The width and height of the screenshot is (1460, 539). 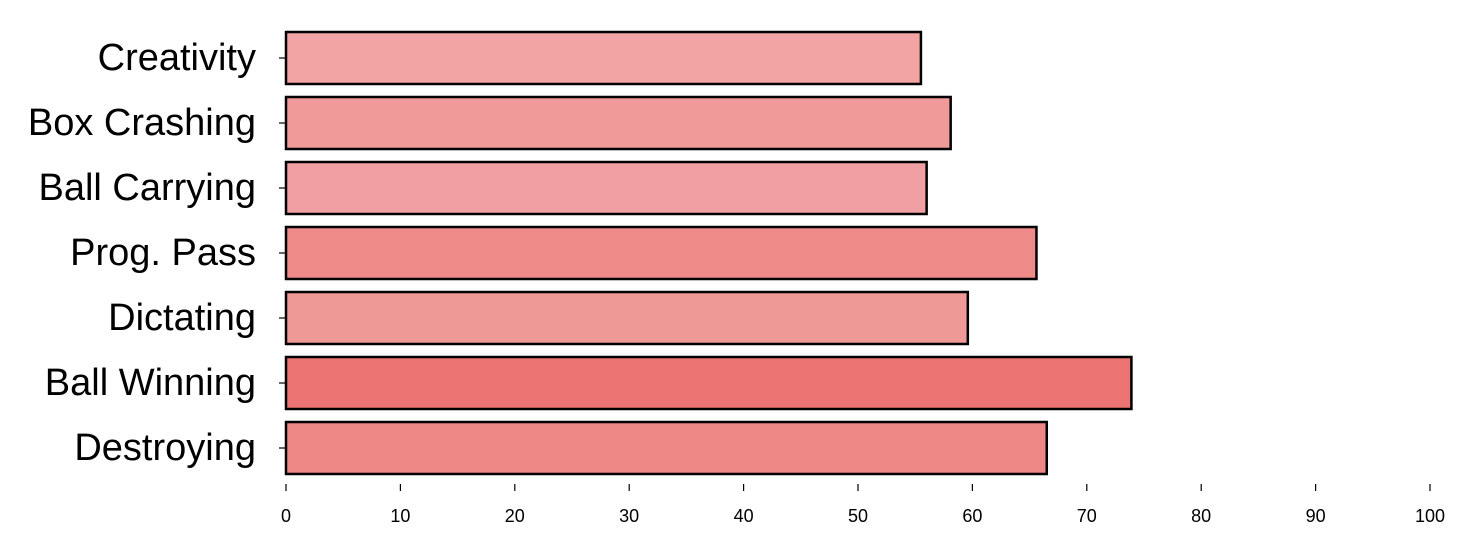 I want to click on x-tick-label: 40, so click(x=744, y=516).